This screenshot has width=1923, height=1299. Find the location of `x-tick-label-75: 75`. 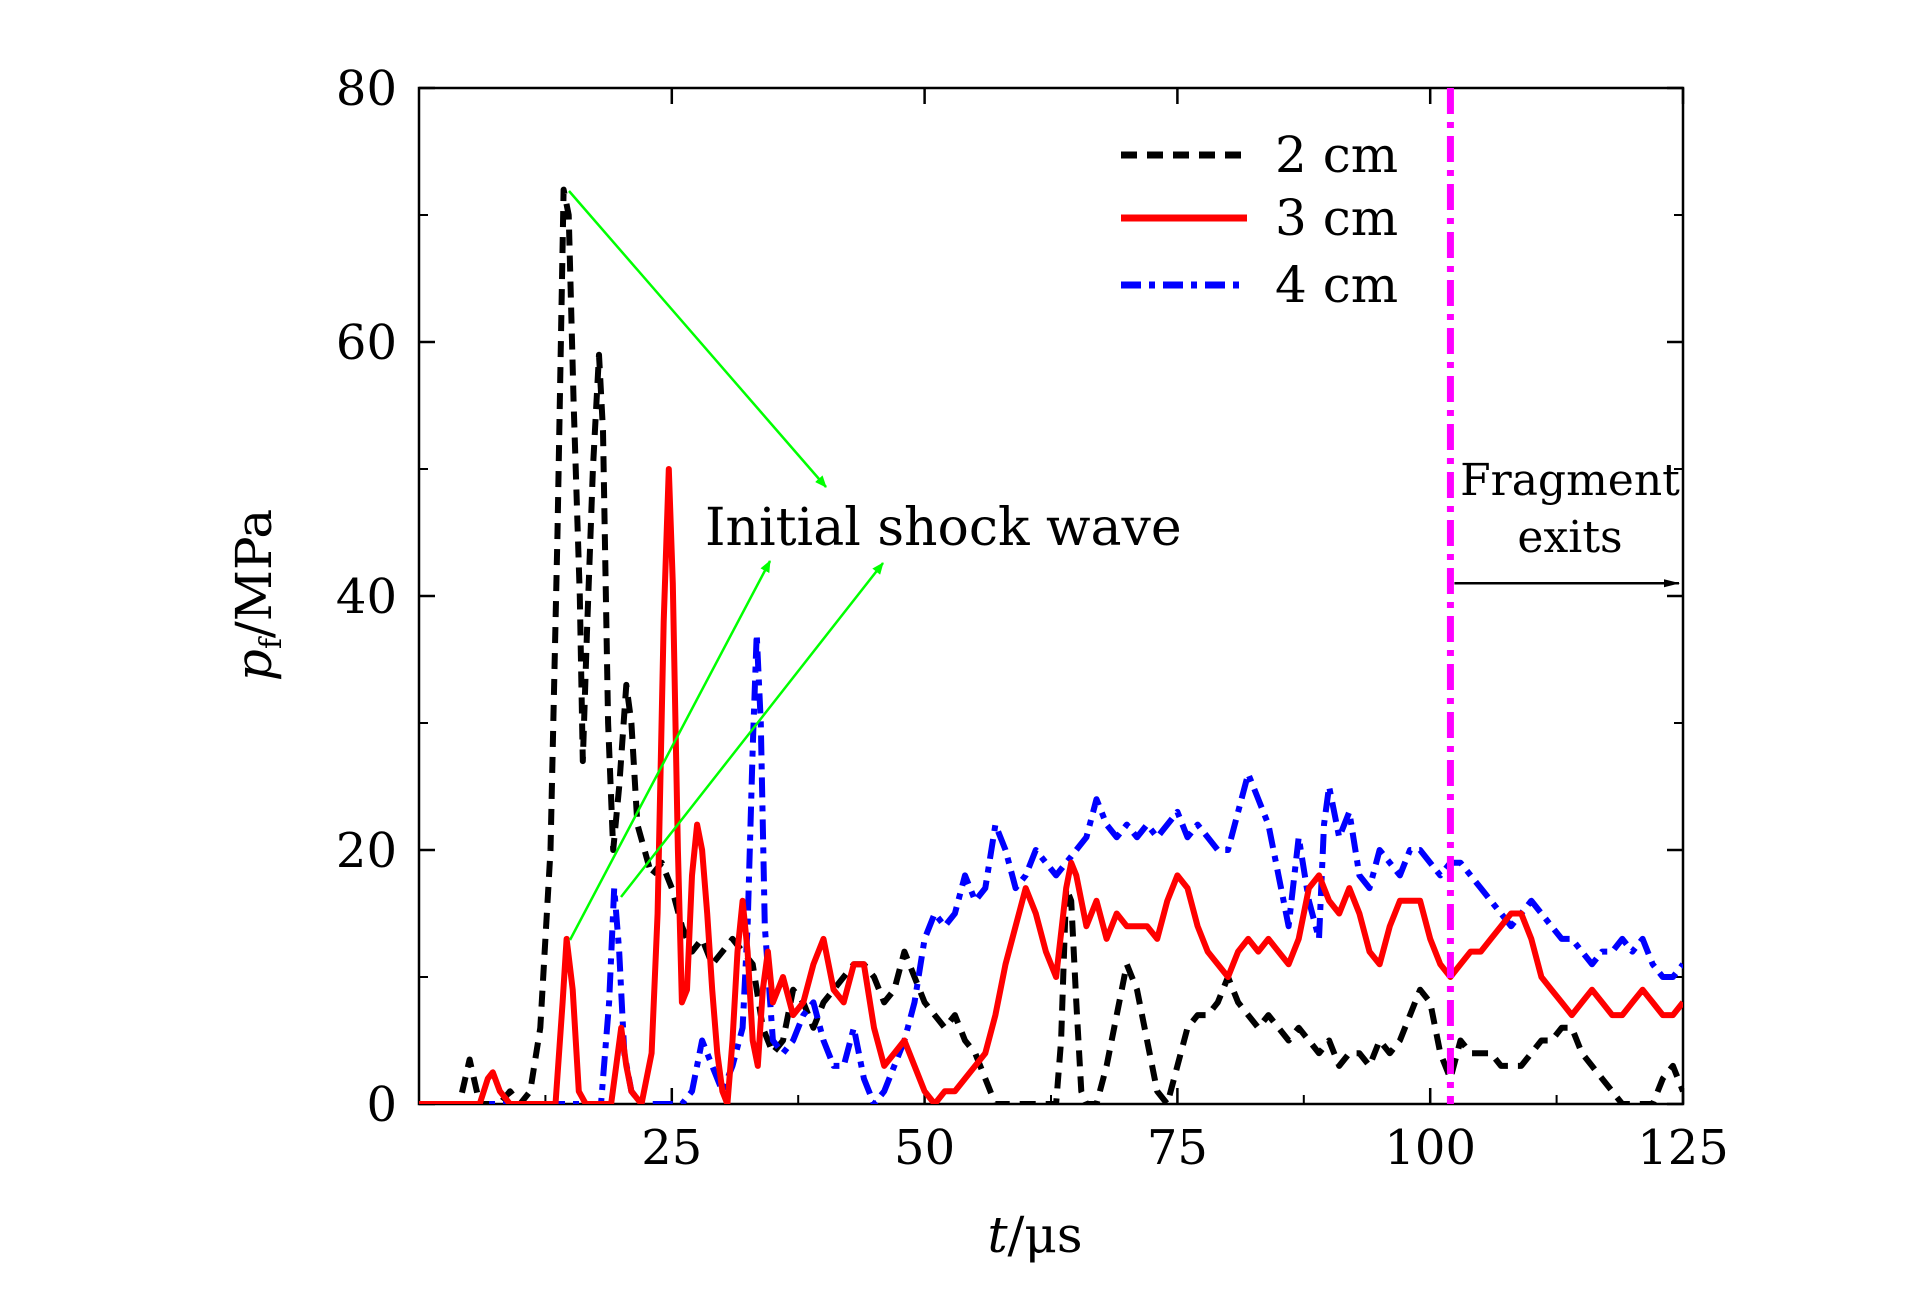

x-tick-label-75: 75 is located at coordinates (1177, 1148).